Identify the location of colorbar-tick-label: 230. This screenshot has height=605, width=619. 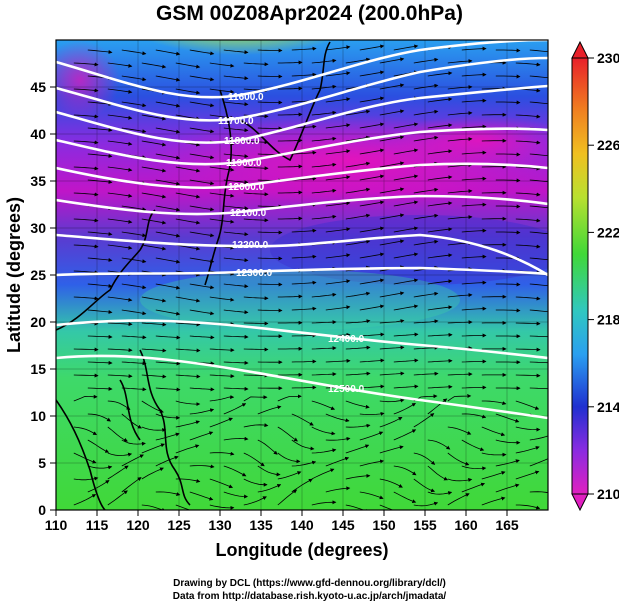
(608, 58).